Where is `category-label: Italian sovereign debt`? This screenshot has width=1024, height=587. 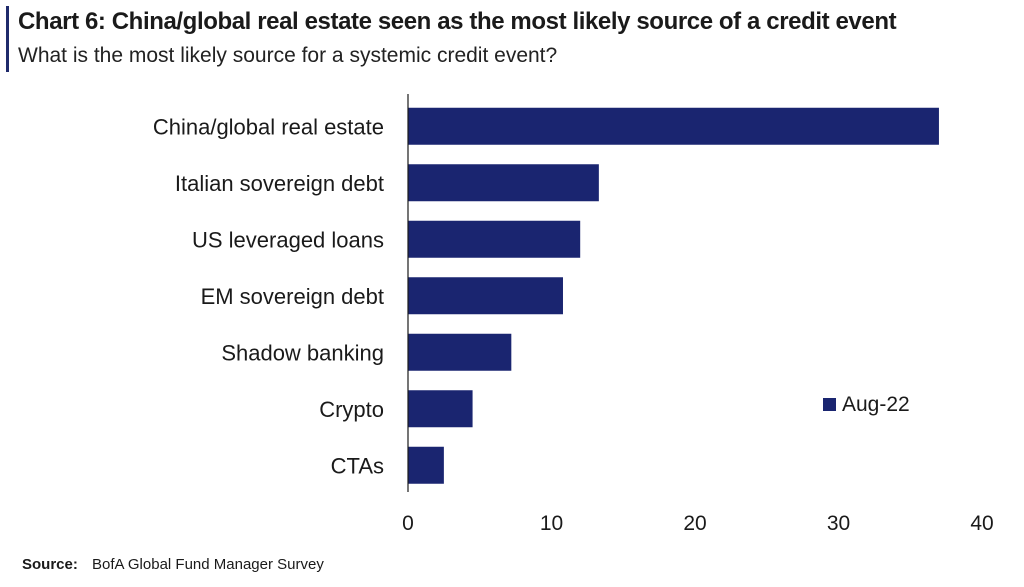 category-label: Italian sovereign debt is located at coordinates (279, 183).